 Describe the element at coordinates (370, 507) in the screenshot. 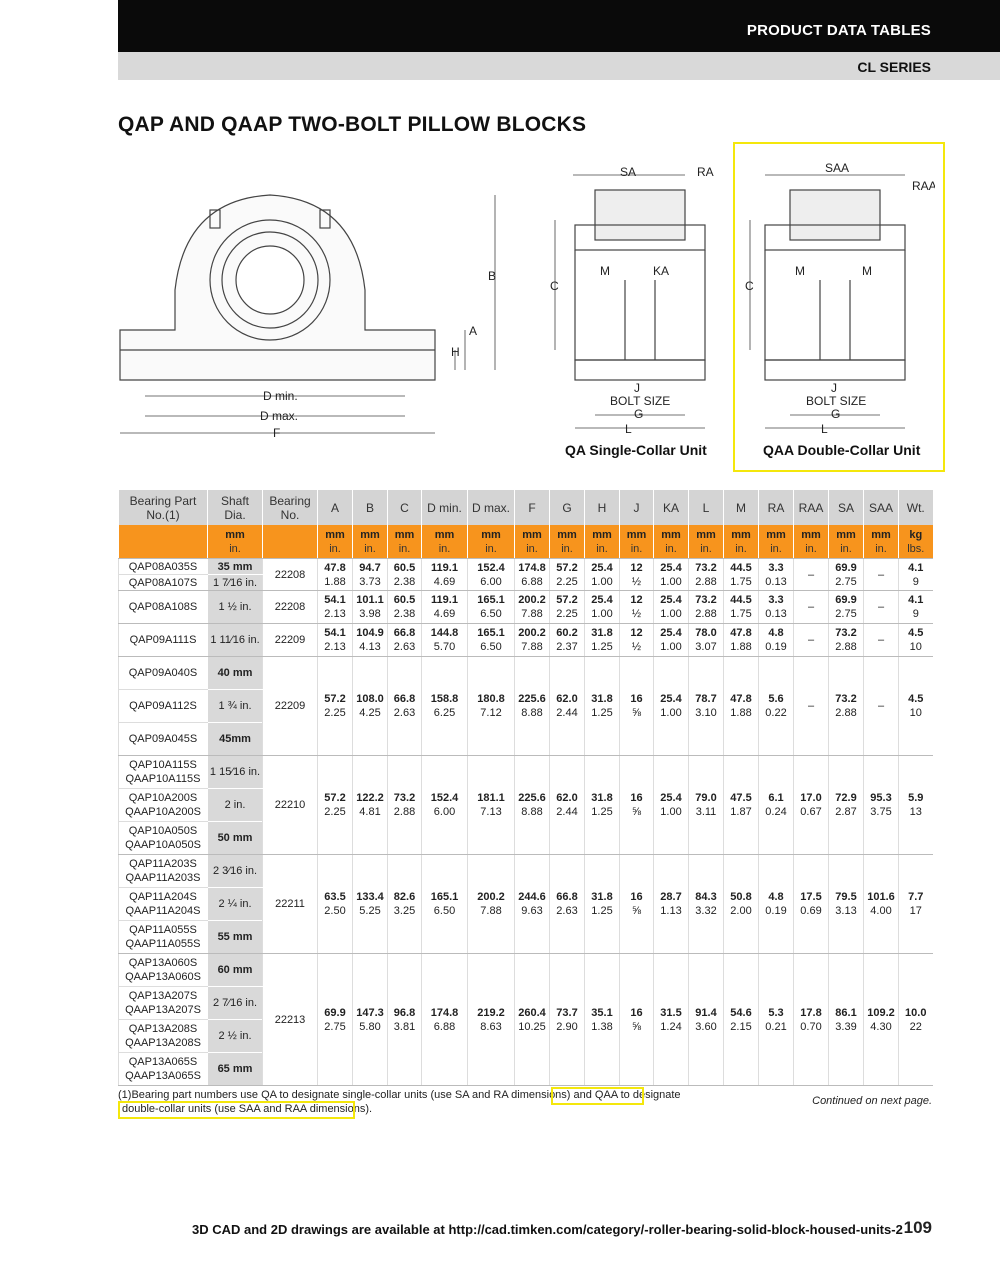

I see `column-header: B` at that location.